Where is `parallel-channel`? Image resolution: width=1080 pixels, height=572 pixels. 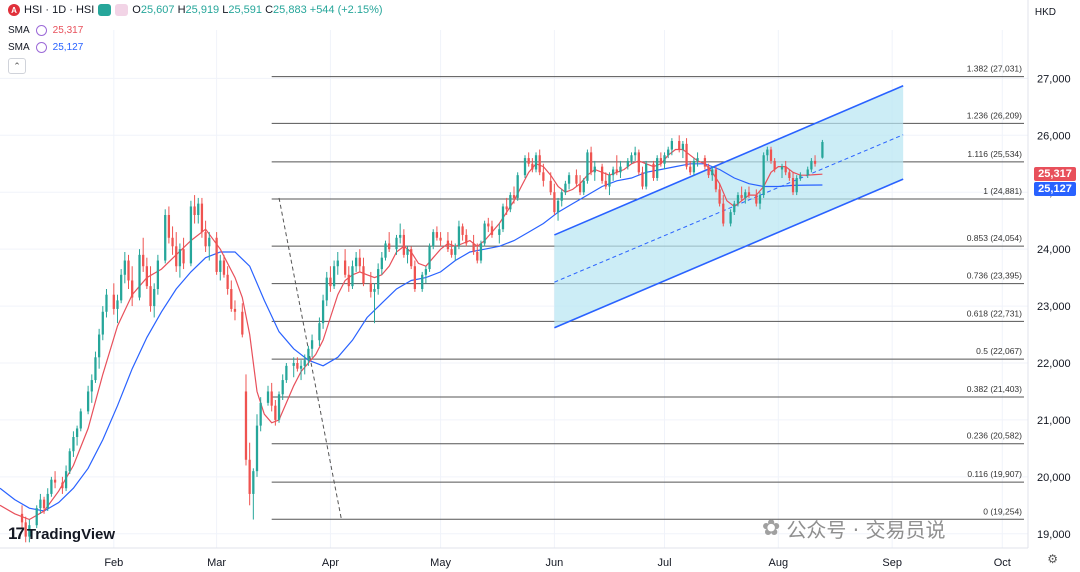
parallel-channel is located at coordinates (729, 207).